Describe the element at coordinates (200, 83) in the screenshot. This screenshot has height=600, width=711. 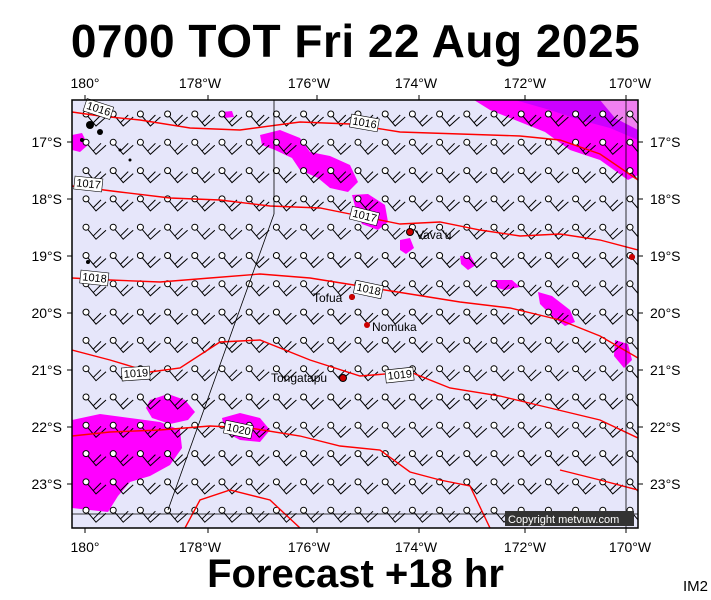
I see `lon-label-178w-top: 178°W` at that location.